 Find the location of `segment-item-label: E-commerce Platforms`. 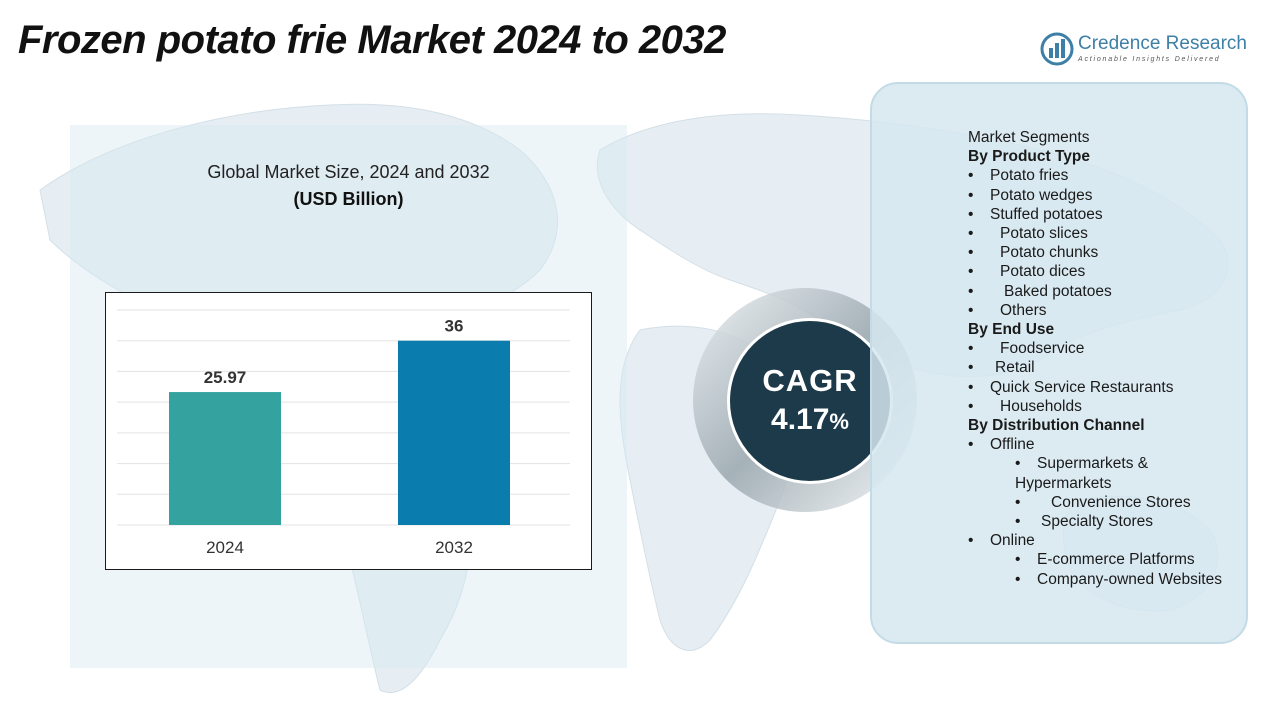

segment-item-label: E-commerce Platforms is located at coordinates (1116, 560).